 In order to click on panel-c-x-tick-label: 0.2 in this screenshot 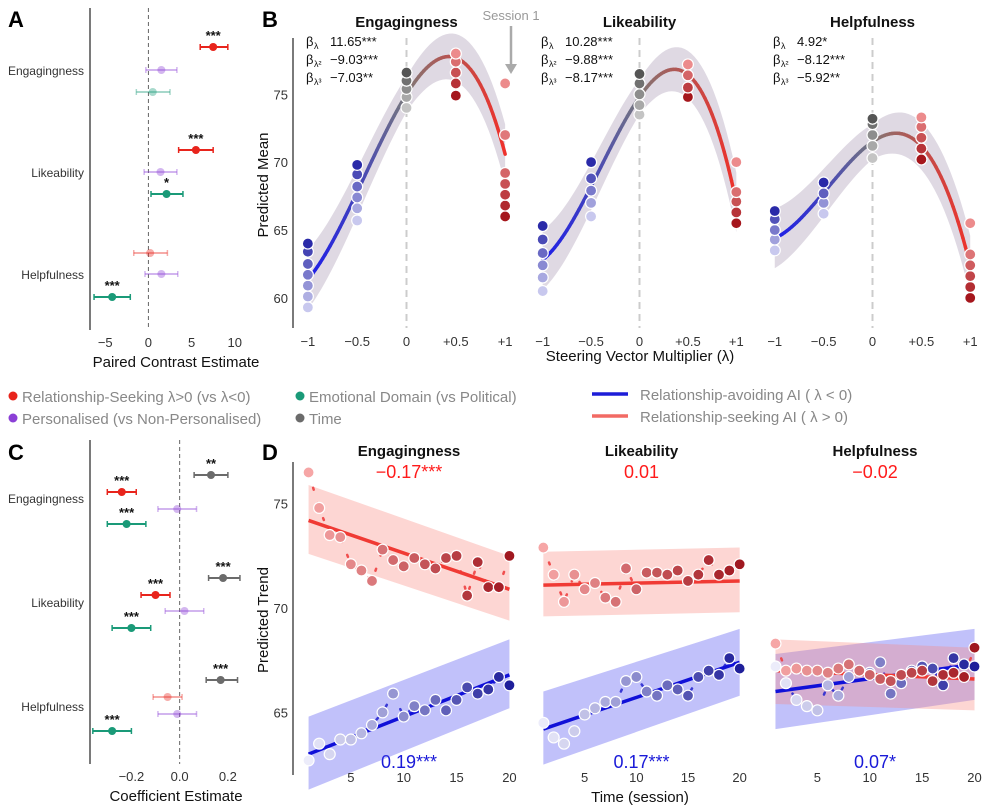, I will do `click(228, 776)`.